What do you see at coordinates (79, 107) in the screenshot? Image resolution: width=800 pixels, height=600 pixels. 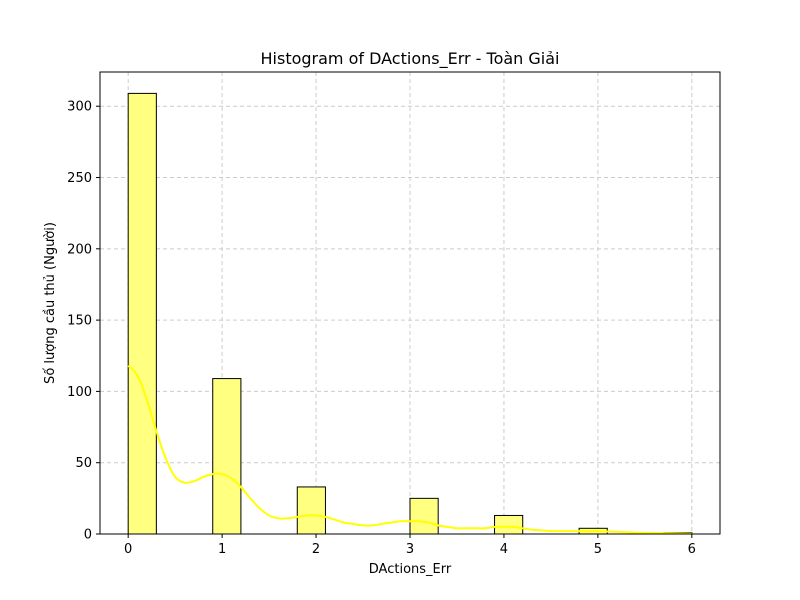 I see `y-tick-label: 300` at bounding box center [79, 107].